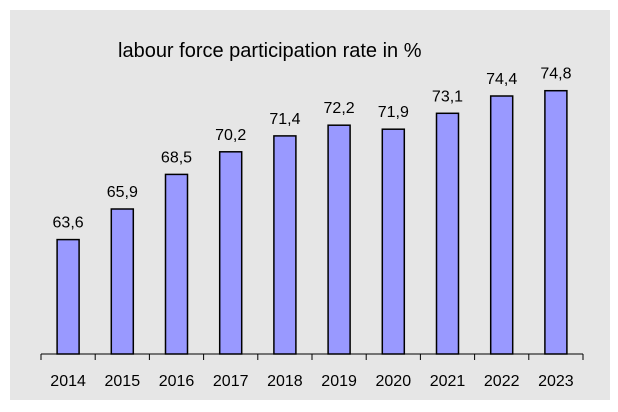 The width and height of the screenshot is (618, 412). What do you see at coordinates (501, 79) in the screenshot?
I see `value-label-2022: 74,4` at bounding box center [501, 79].